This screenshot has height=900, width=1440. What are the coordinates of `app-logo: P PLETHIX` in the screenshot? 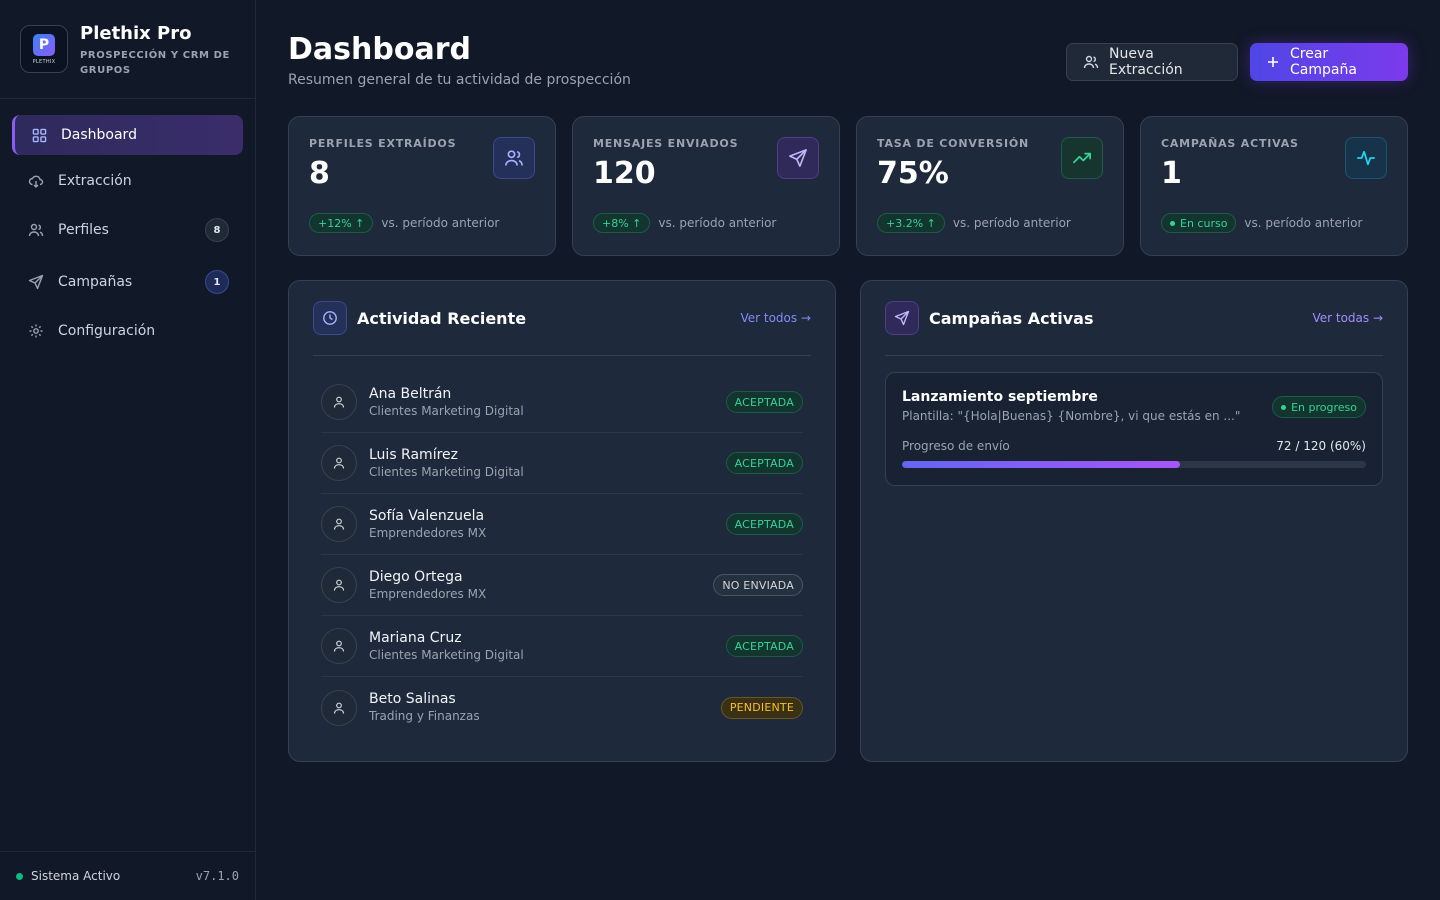 It's located at (44, 49).